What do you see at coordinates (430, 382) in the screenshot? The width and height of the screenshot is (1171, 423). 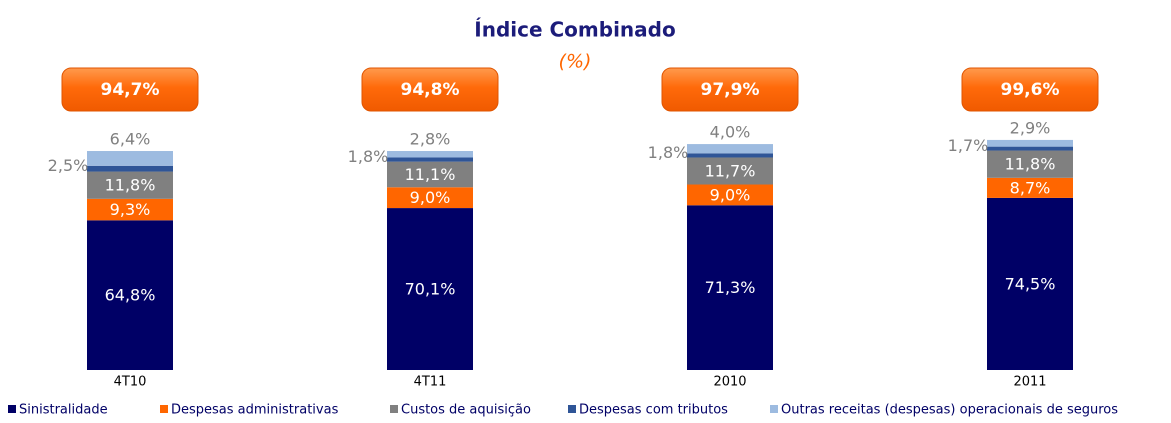 I see `x-tick-label: 4T11` at bounding box center [430, 382].